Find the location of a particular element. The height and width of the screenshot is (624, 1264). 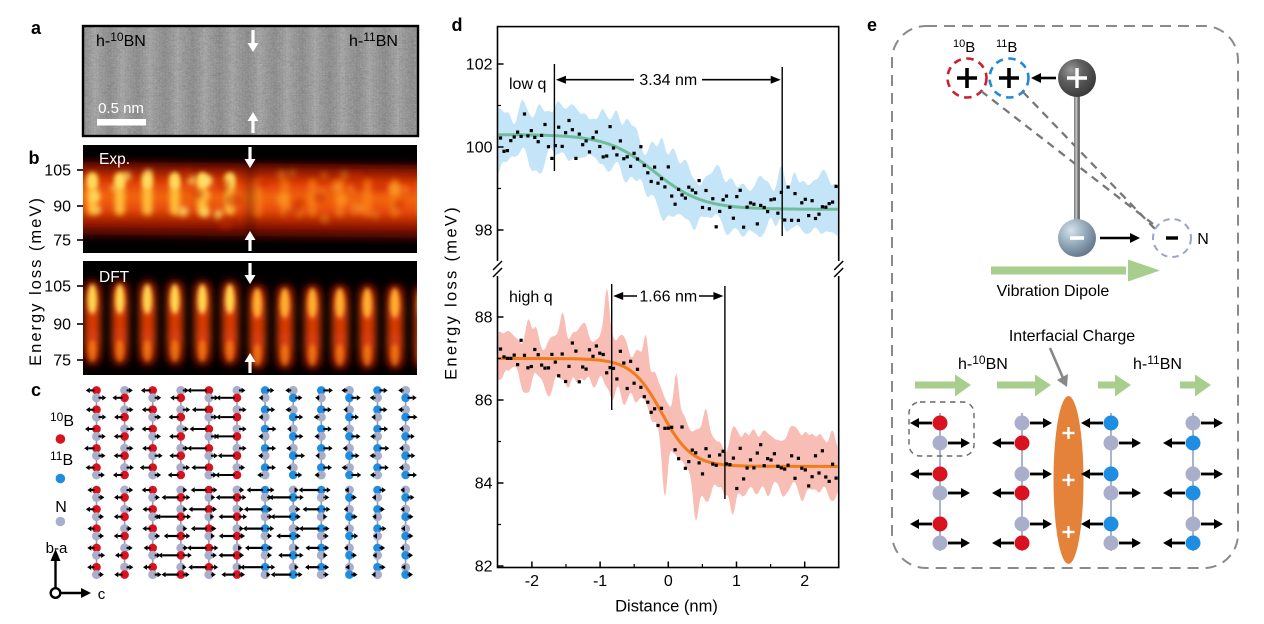

svg-text: Exp. is located at coordinates (114, 159).